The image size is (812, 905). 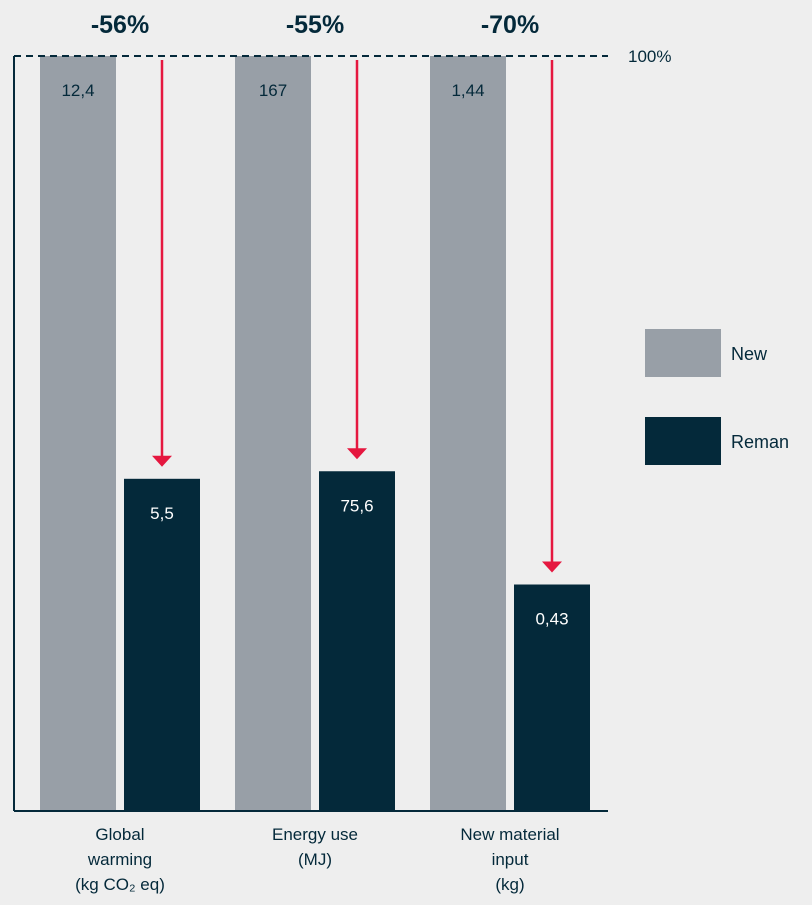 I want to click on reference-line-label: 100%, so click(x=649, y=56).